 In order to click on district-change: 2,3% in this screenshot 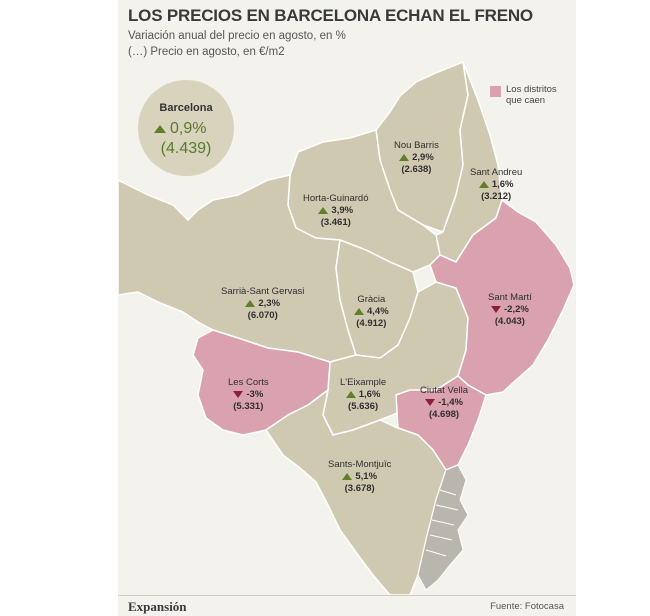, I will do `click(262, 303)`.